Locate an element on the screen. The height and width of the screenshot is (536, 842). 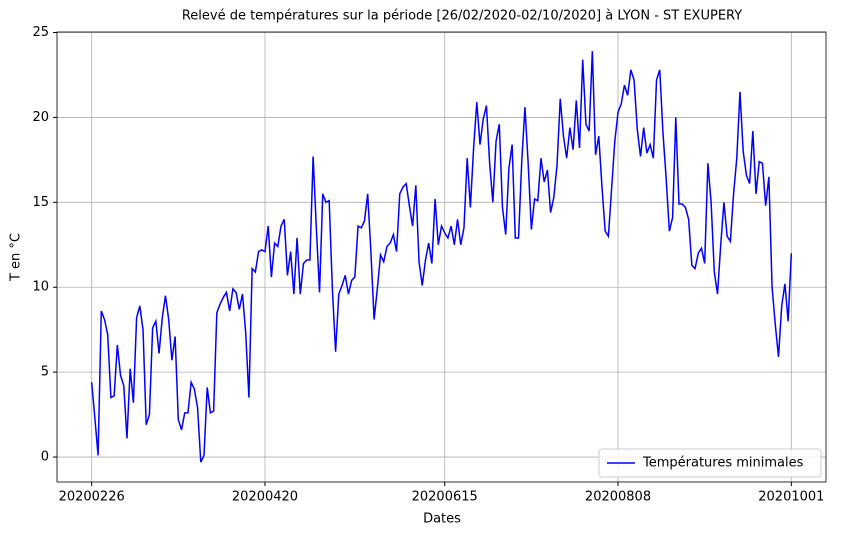
legend: Températures minimales is located at coordinates (710, 463).